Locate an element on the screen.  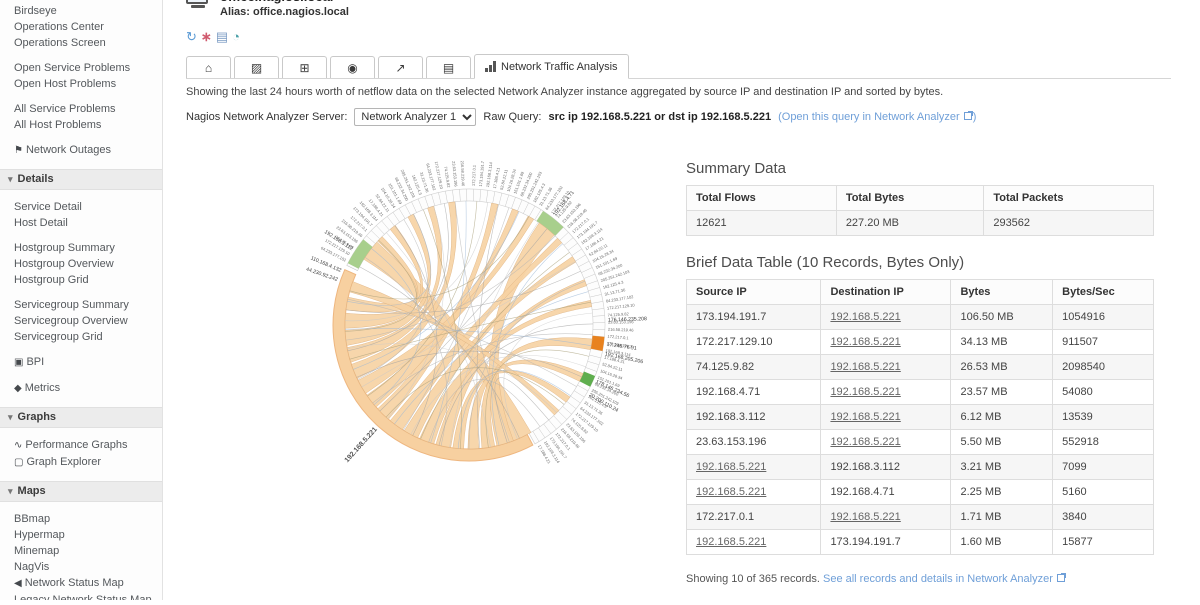
cell: 23.63.153.196 is located at coordinates (754, 442).